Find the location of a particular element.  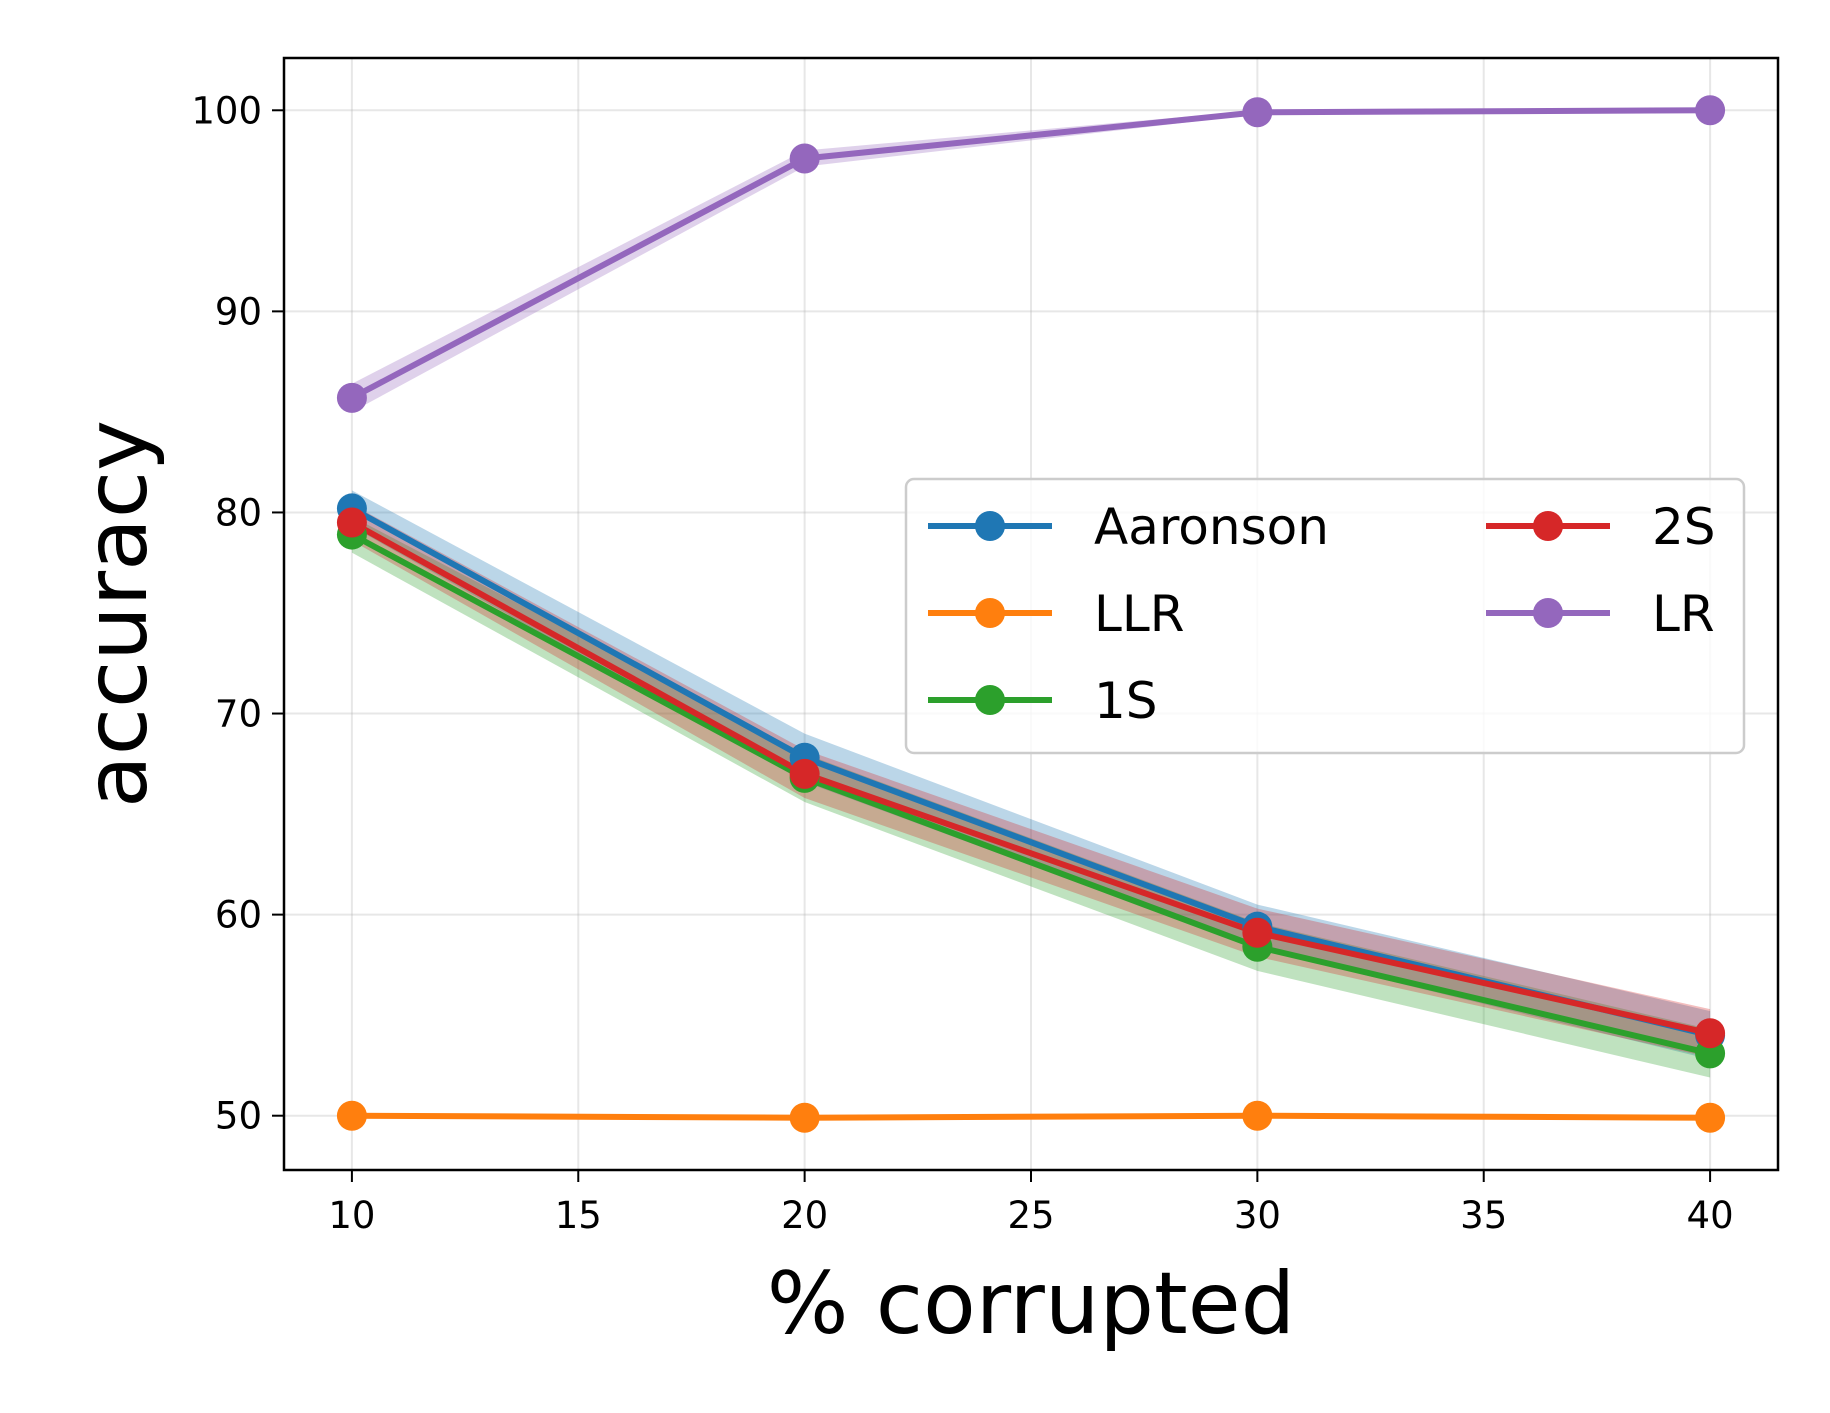

x-tick-label: 25 is located at coordinates (1030, 1215).